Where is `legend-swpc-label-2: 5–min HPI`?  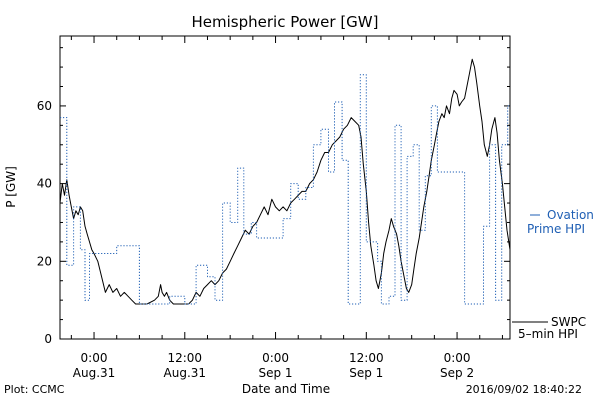 legend-swpc-label-2: 5–min HPI is located at coordinates (548, 334).